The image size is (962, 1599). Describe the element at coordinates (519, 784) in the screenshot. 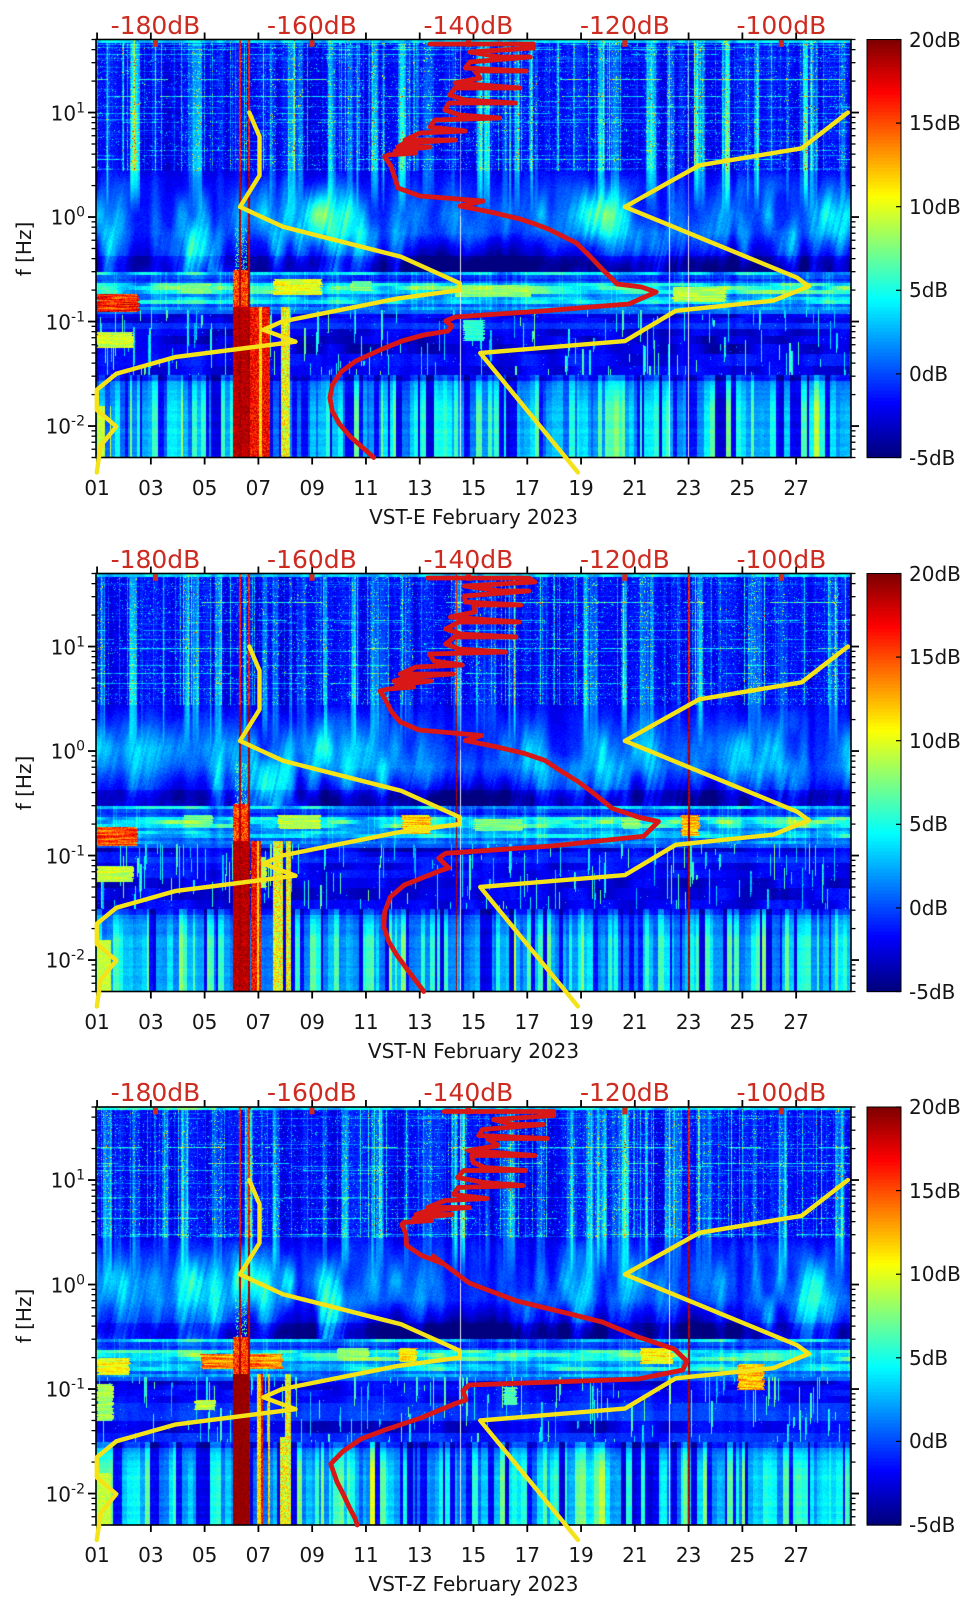

I see `psd-mode-curve` at that location.